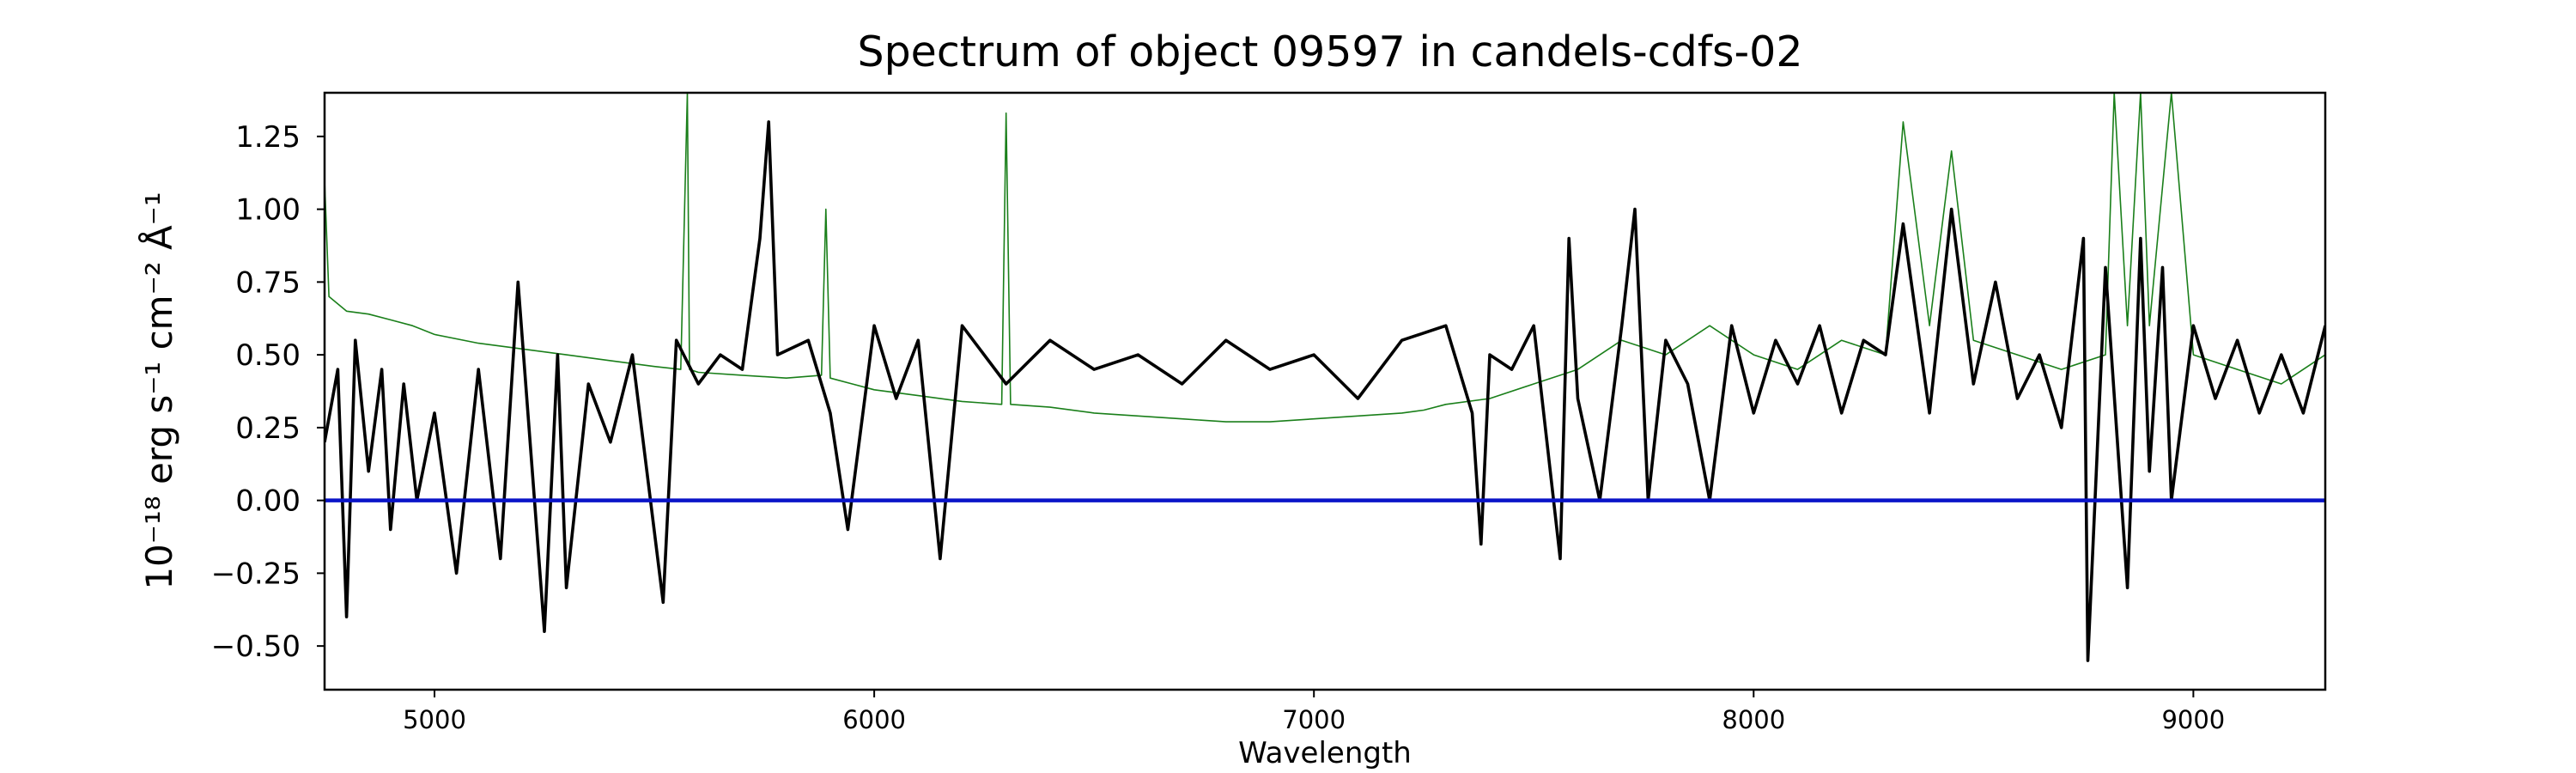  I want to click on y-tick-label: 1.25, so click(268, 137).